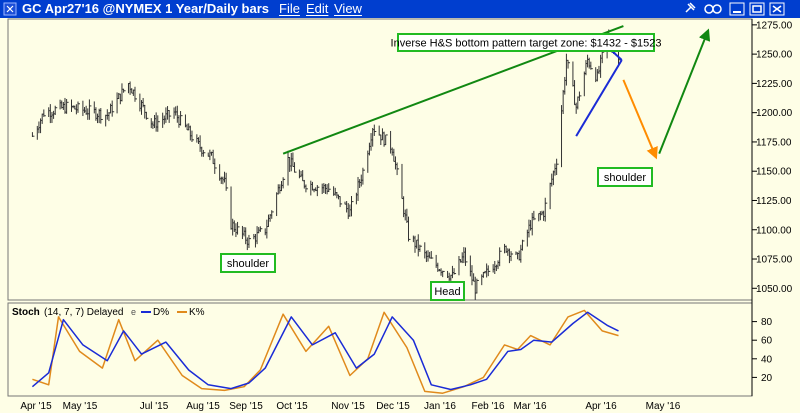 This screenshot has height=413, width=800. Describe the element at coordinates (767, 341) in the screenshot. I see `stoch-y-tick-label: 60` at that location.